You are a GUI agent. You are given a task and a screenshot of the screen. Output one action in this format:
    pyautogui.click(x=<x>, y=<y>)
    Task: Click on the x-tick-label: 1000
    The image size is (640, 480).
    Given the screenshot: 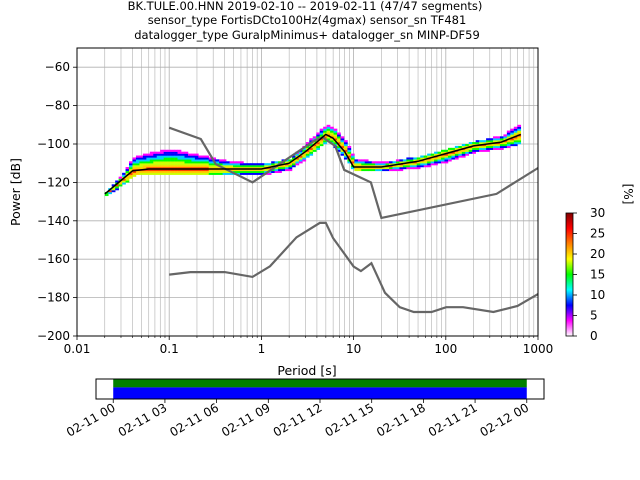 What is the action you would take?
    pyautogui.click(x=538, y=349)
    